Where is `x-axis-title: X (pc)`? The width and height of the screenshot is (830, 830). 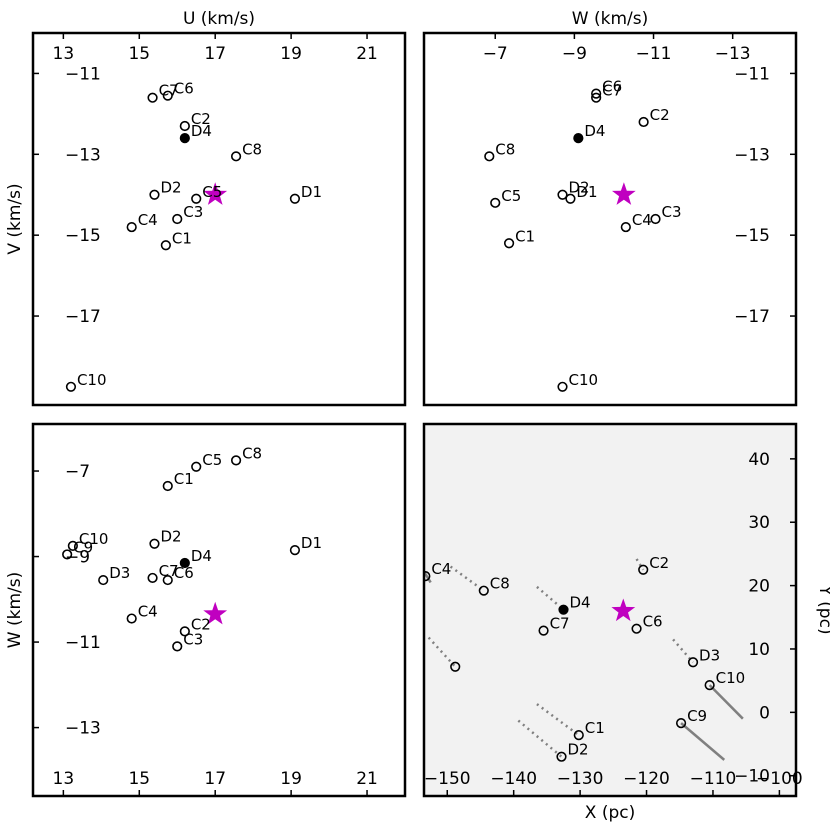
x-axis-title: X (pc) is located at coordinates (610, 813).